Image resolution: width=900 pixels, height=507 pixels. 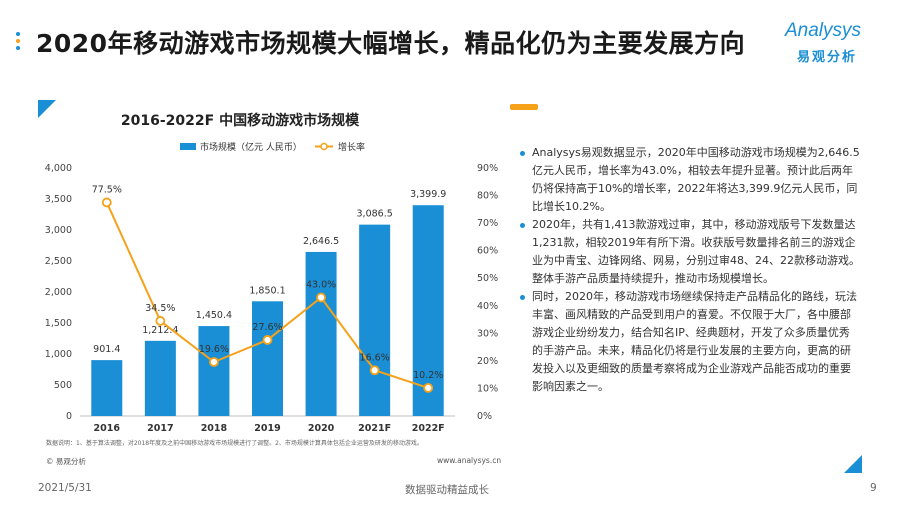 I want to click on page-number: 9, so click(x=873, y=488).